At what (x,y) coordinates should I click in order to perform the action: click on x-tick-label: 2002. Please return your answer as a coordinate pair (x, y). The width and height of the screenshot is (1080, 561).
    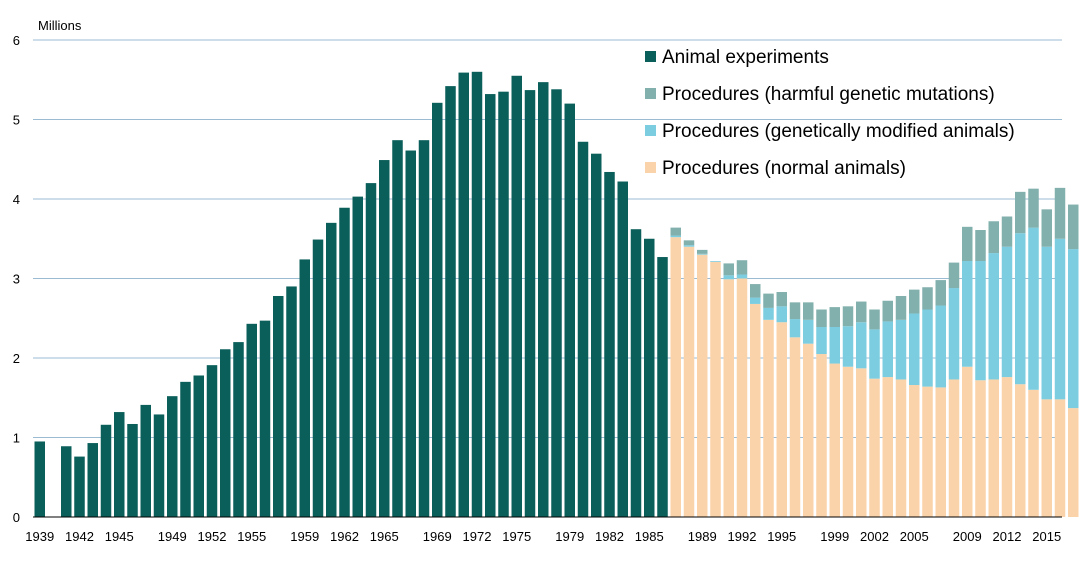
    Looking at the image, I should click on (874, 536).